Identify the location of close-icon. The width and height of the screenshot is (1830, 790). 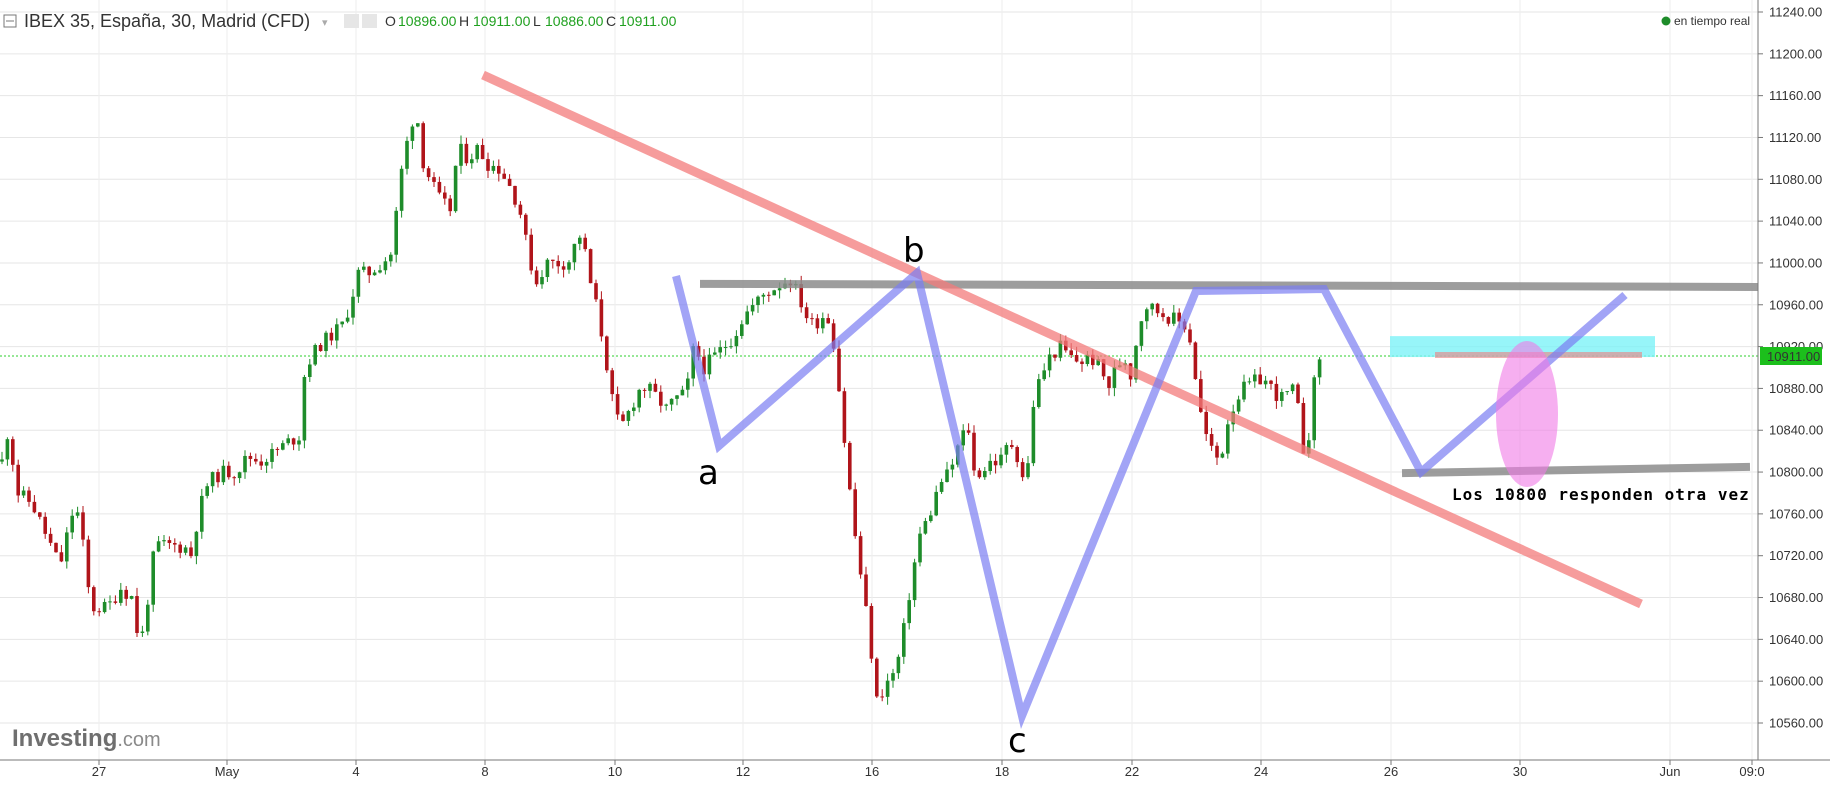
(369, 21).